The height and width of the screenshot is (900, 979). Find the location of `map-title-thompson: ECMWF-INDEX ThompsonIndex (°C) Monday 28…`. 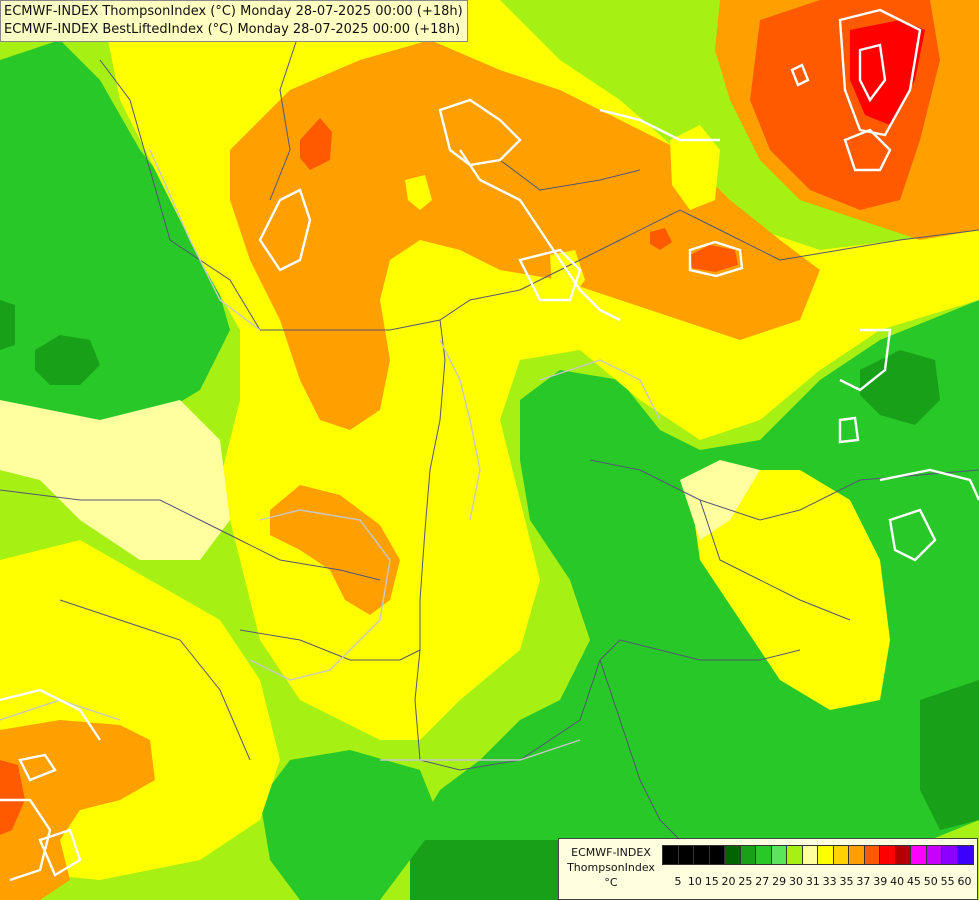

map-title-thompson: ECMWF-INDEX ThompsonIndex (°C) Monday 28… is located at coordinates (233, 11).